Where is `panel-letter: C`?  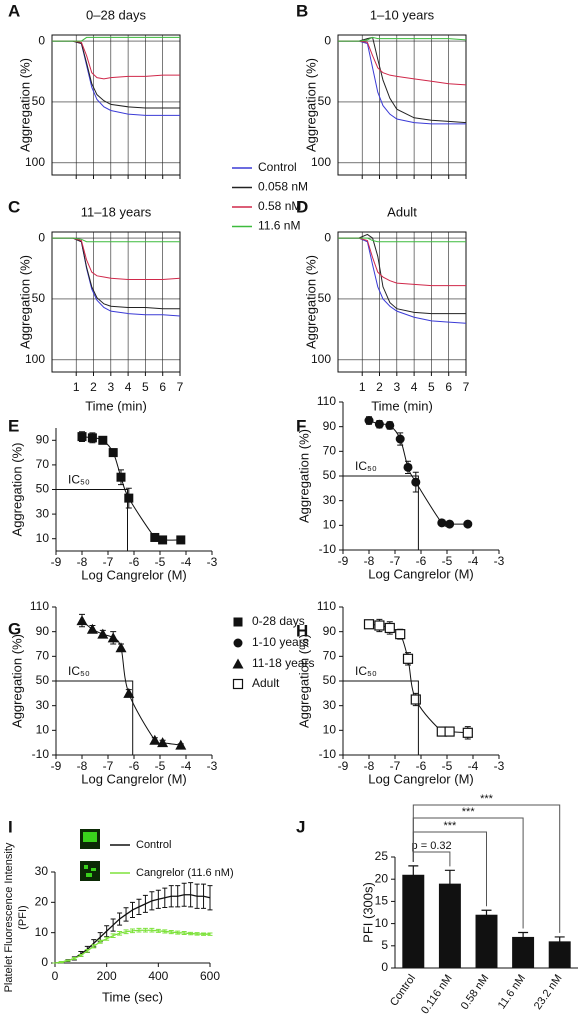
panel-letter: C is located at coordinates (14, 206).